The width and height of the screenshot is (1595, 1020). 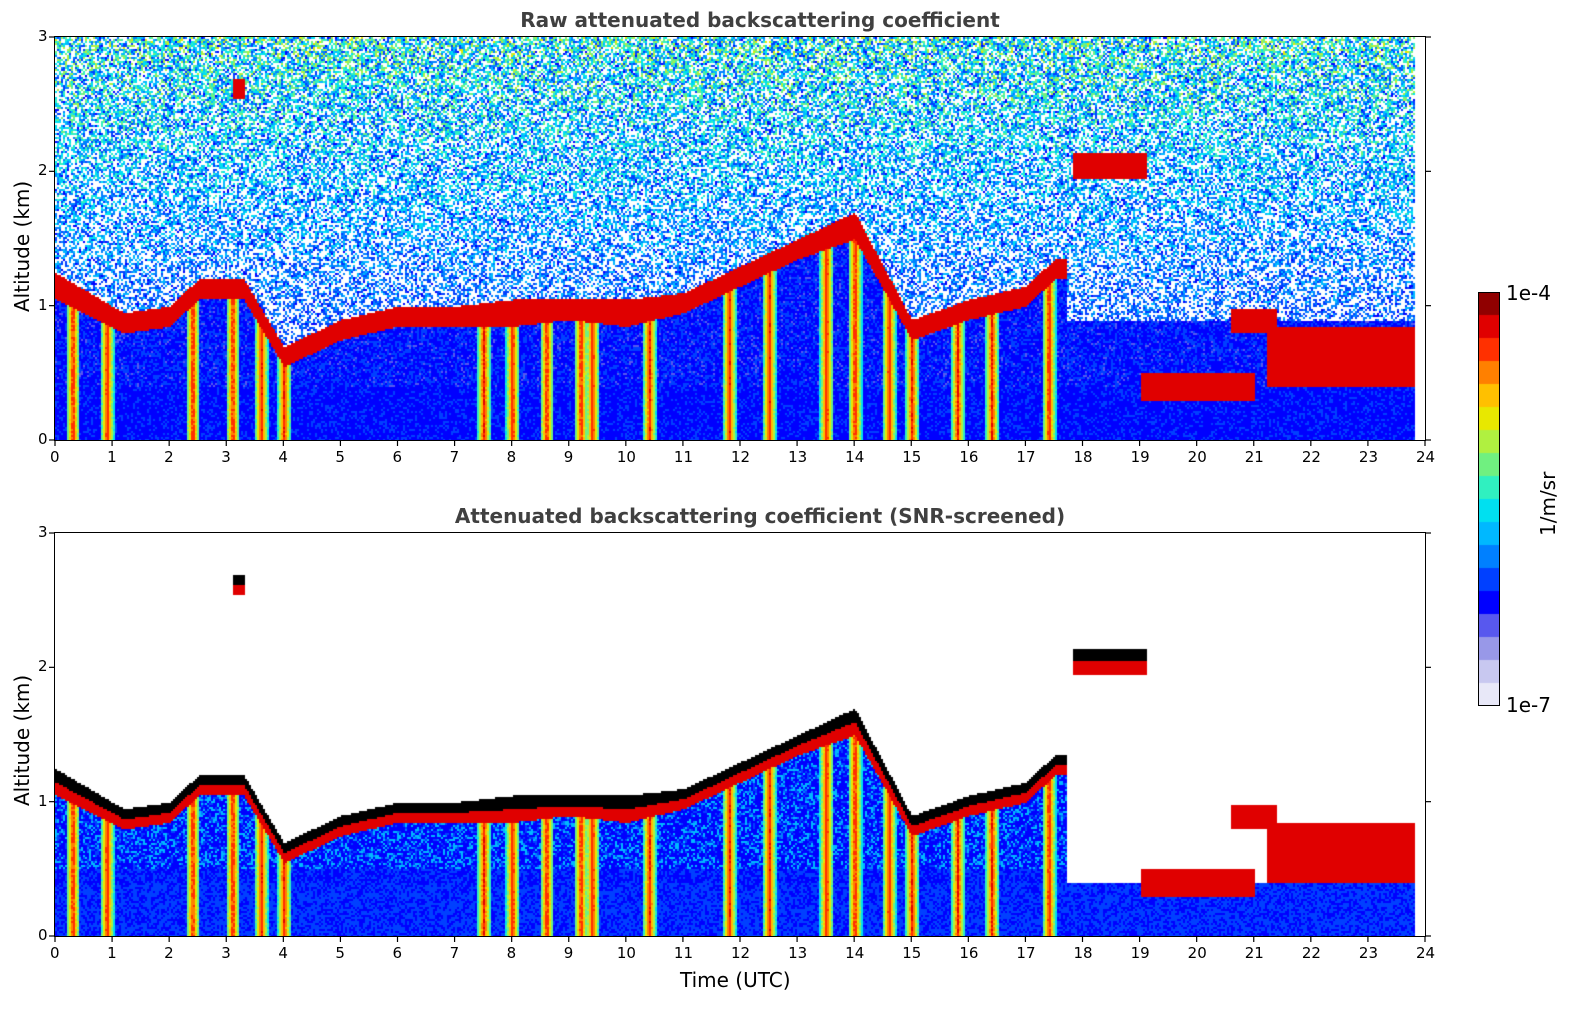 What do you see at coordinates (22, 740) in the screenshot?
I see `bottom-y-axis-label: Altitude (km)` at bounding box center [22, 740].